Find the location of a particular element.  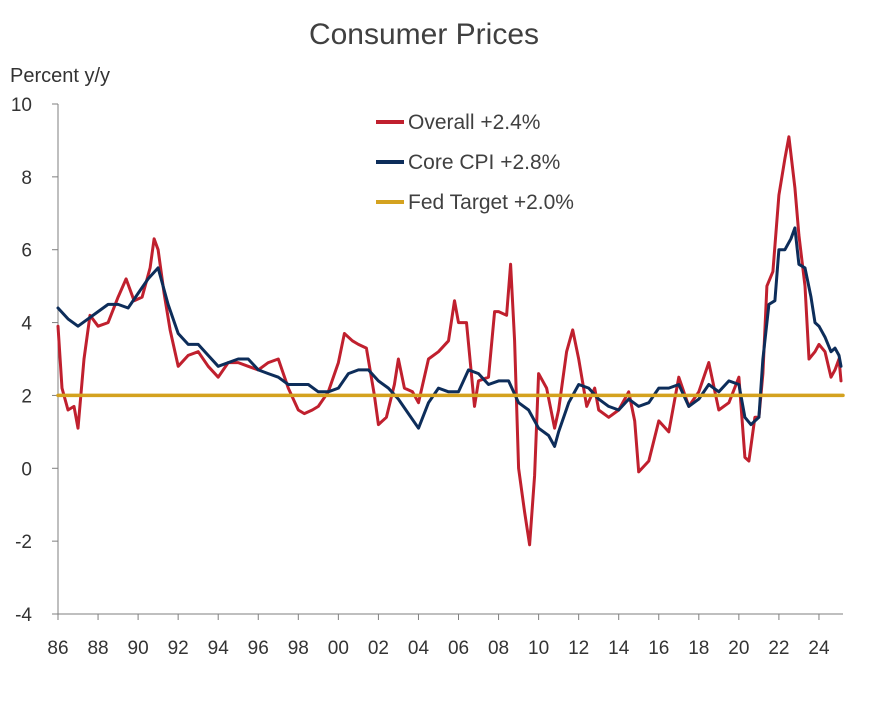

legend-fed-target-label: Fed Target +2.0% is located at coordinates (491, 202).